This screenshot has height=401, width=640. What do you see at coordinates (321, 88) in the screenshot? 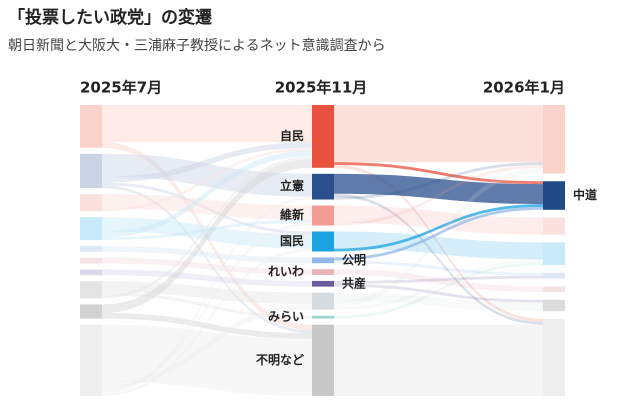
I see `column-label: 2025年11月` at bounding box center [321, 88].